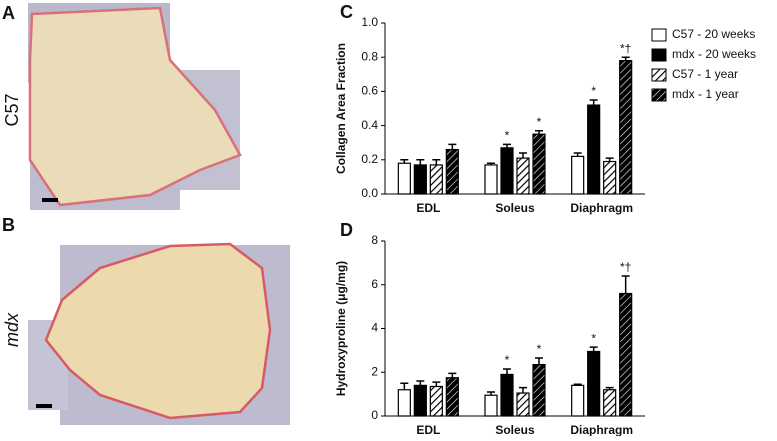 The image size is (777, 441). I want to click on panel-label: B, so click(8, 225).